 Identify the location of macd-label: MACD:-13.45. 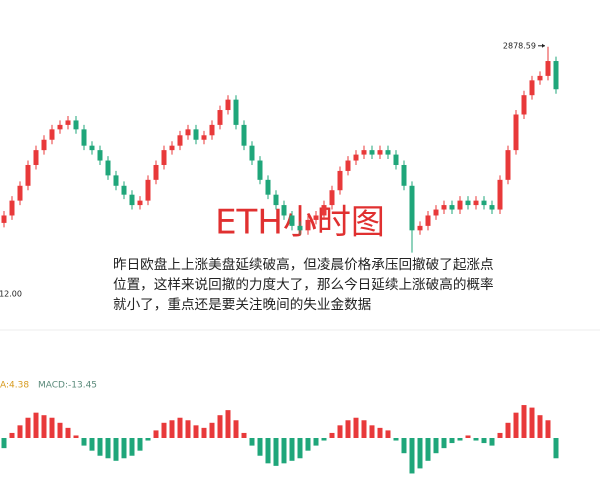
(67, 386).